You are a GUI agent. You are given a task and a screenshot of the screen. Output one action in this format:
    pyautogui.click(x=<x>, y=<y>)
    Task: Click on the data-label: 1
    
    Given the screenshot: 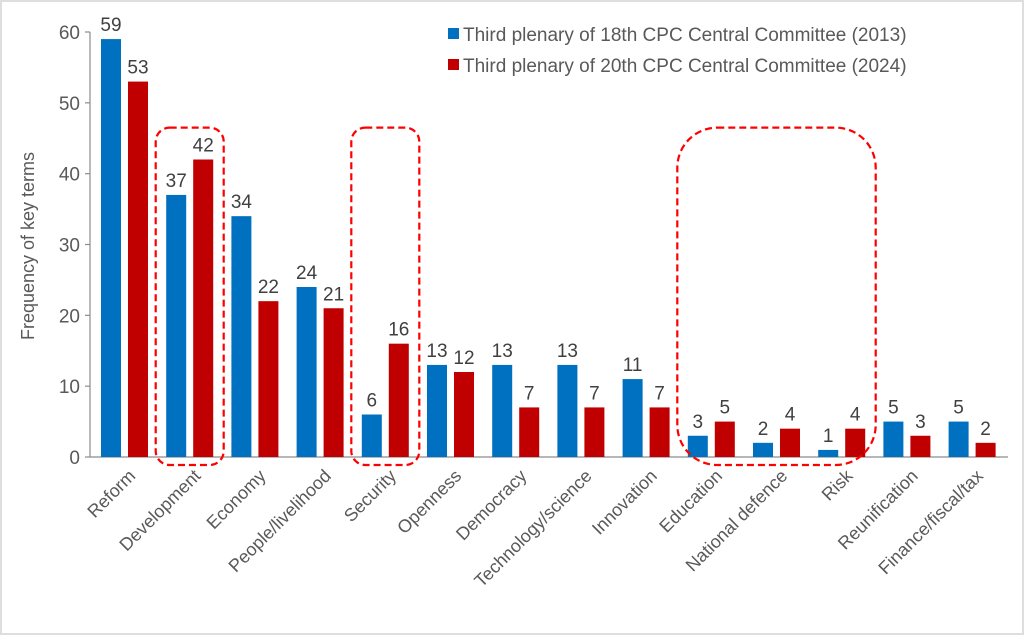 What is the action you would take?
    pyautogui.click(x=828, y=436)
    